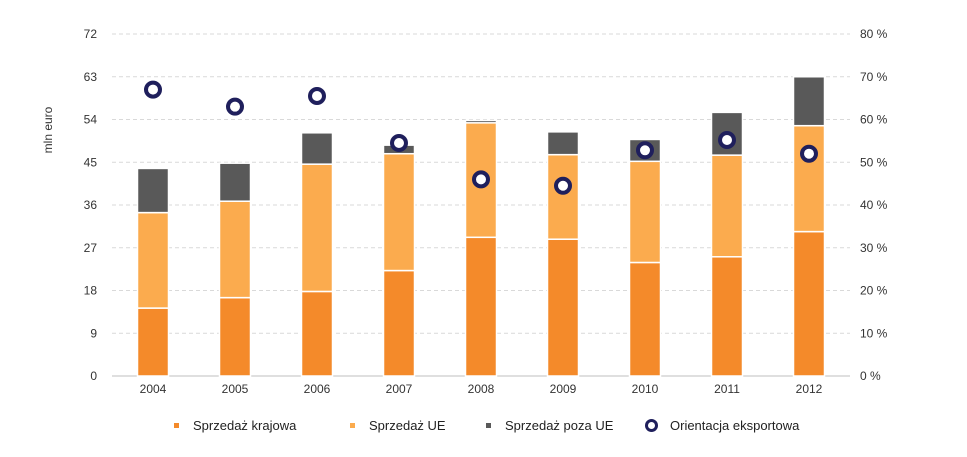 The image size is (967, 457). Describe the element at coordinates (488, 425) in the screenshot. I see `legend-swatch-non-eu` at that location.